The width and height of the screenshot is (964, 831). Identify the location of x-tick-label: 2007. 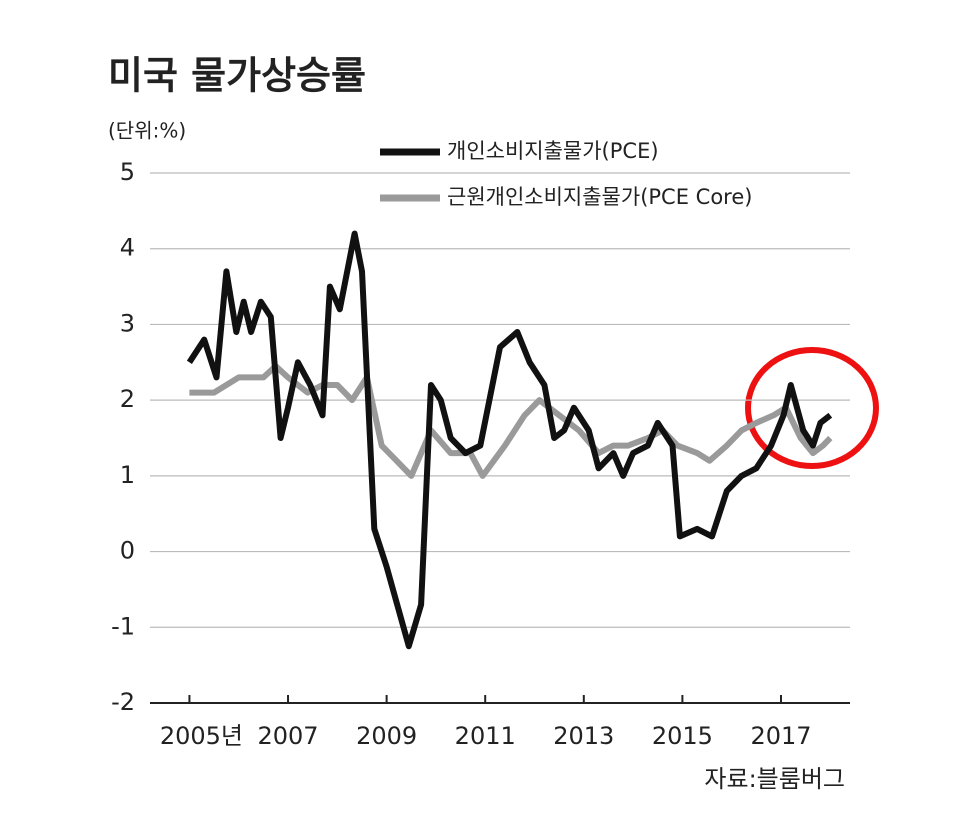
(287, 736).